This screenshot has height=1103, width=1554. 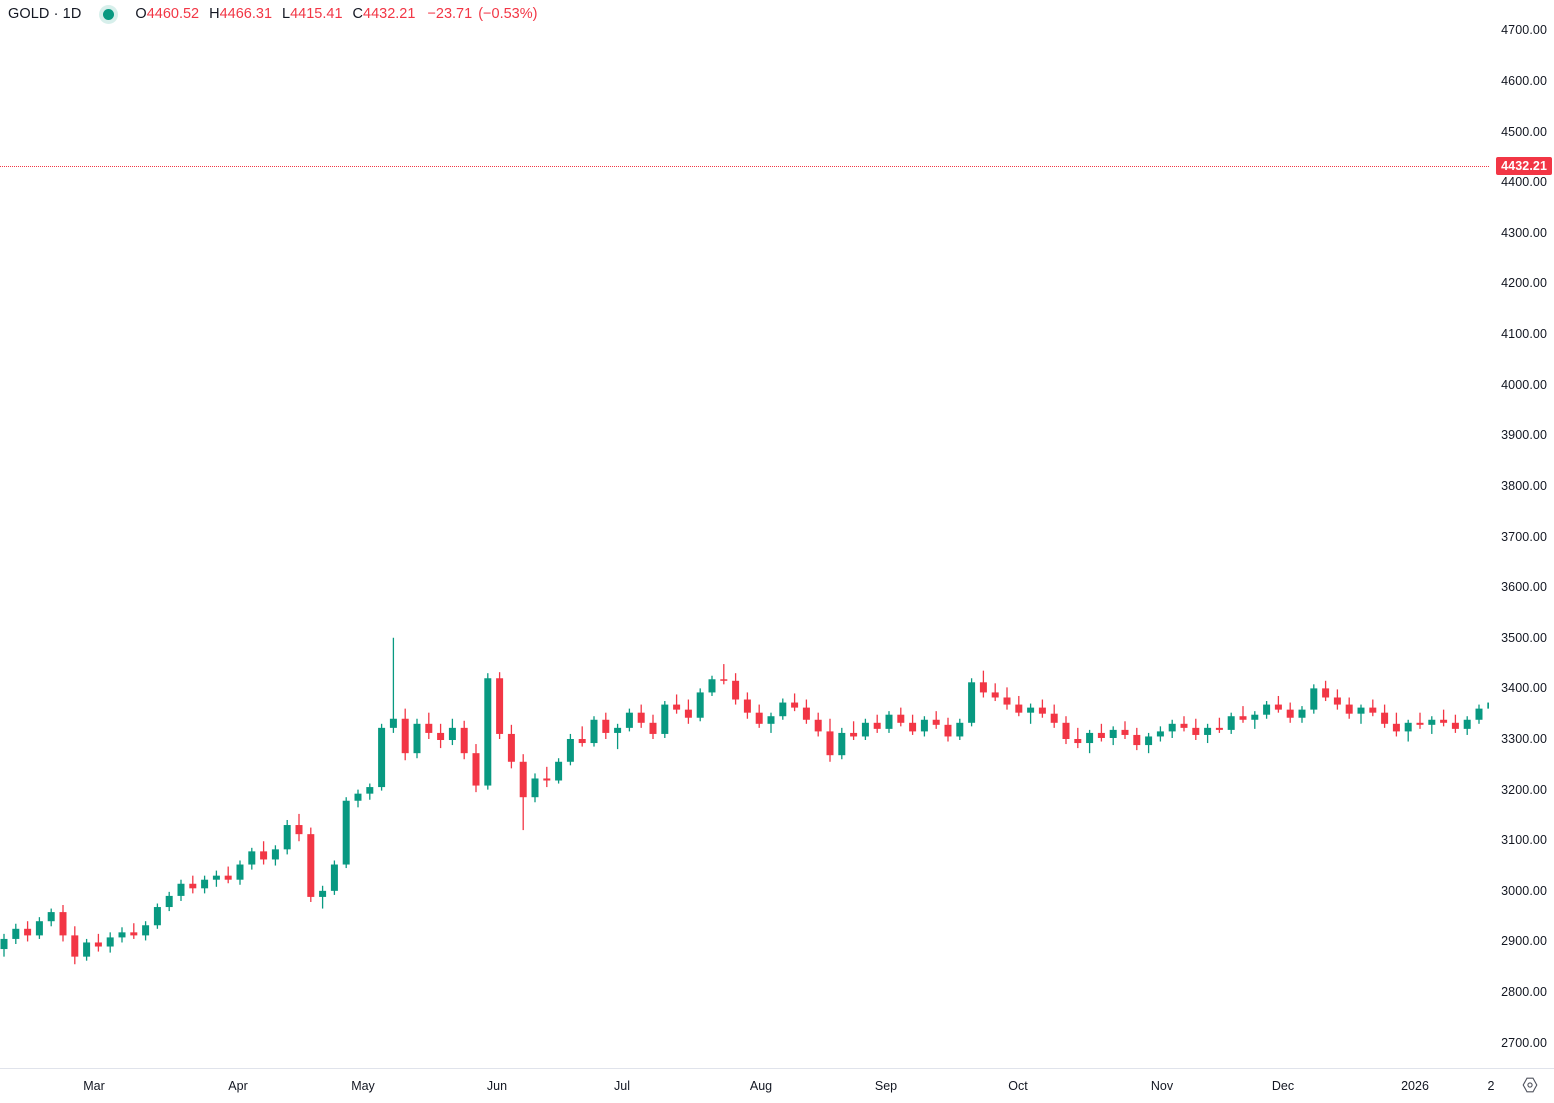 What do you see at coordinates (363, 1086) in the screenshot?
I see `time-axis-tick: May` at bounding box center [363, 1086].